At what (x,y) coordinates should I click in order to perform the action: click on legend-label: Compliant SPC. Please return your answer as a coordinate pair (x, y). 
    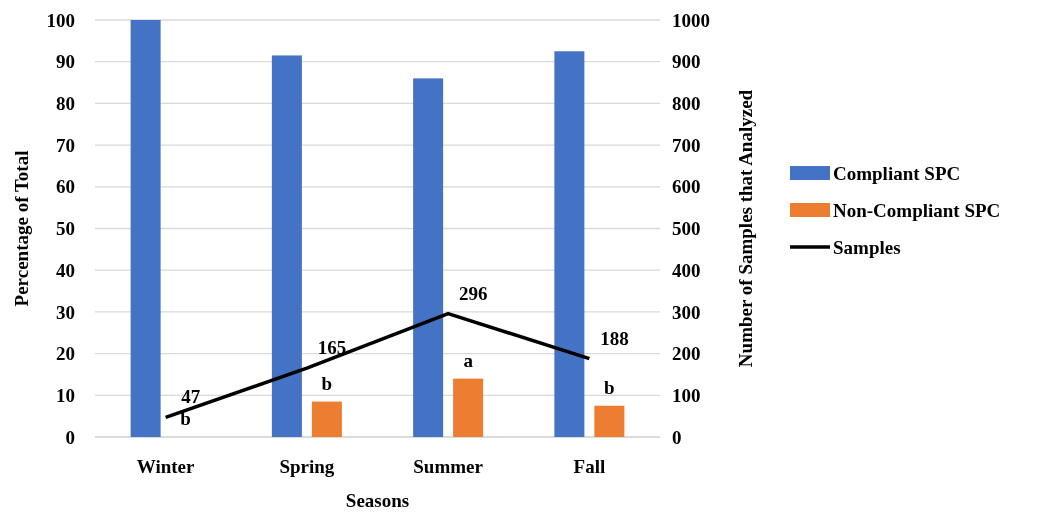
    Looking at the image, I should click on (897, 173).